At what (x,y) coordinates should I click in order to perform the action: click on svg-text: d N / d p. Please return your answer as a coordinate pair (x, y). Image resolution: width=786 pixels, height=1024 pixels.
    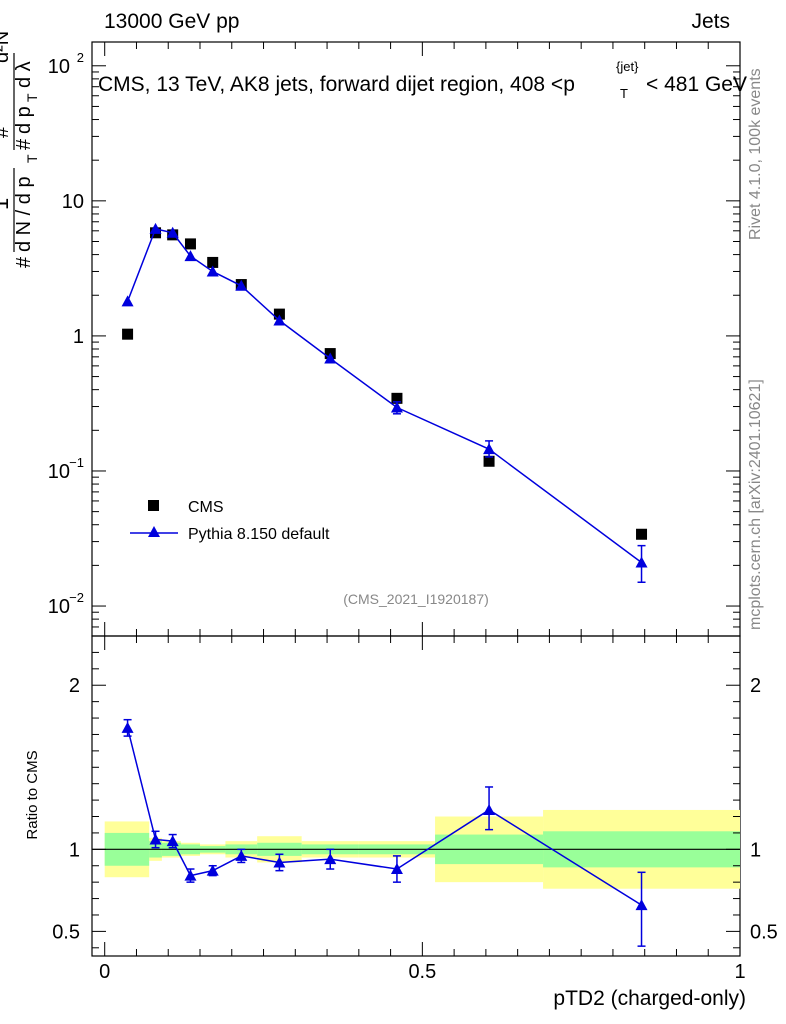
    Looking at the image, I should click on (24, 214).